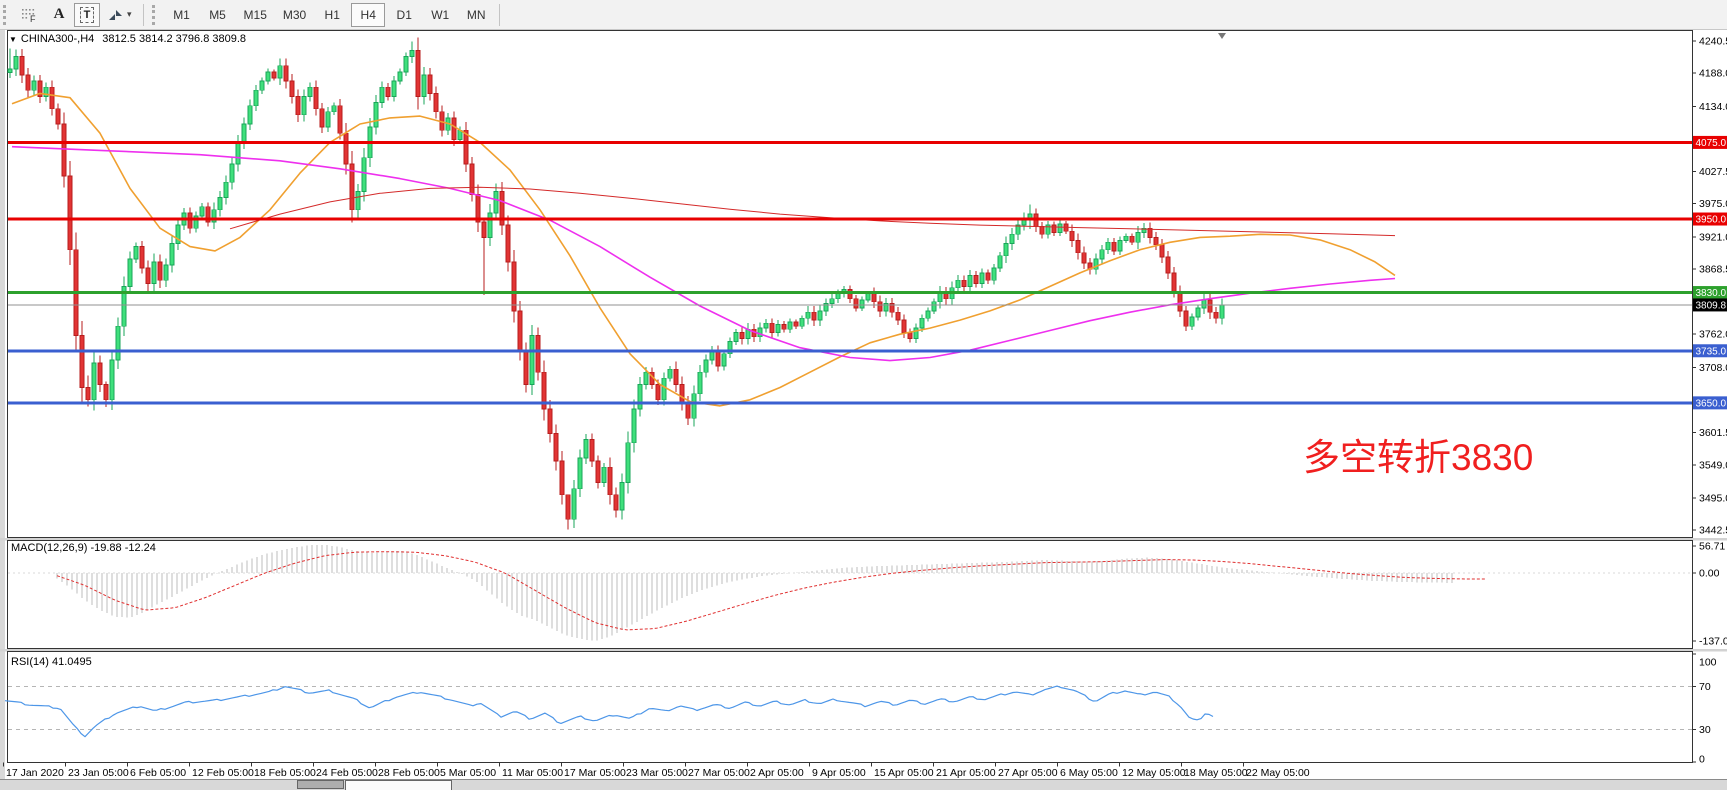 The image size is (1727, 790). I want to click on symbol-dropdown-icon: ▼, so click(13, 39).